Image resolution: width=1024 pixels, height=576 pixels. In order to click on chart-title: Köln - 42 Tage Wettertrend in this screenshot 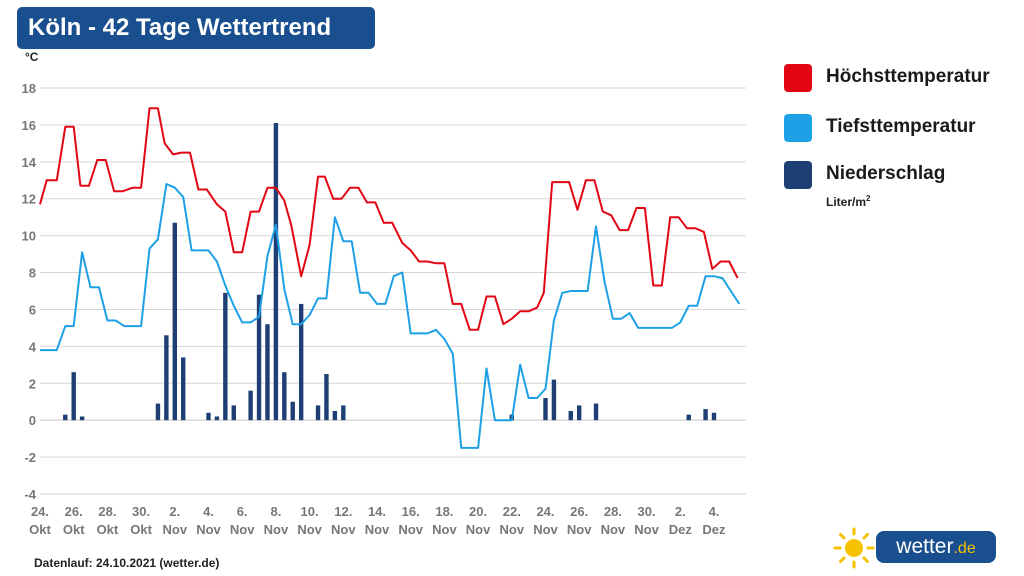, I will do `click(196, 28)`.